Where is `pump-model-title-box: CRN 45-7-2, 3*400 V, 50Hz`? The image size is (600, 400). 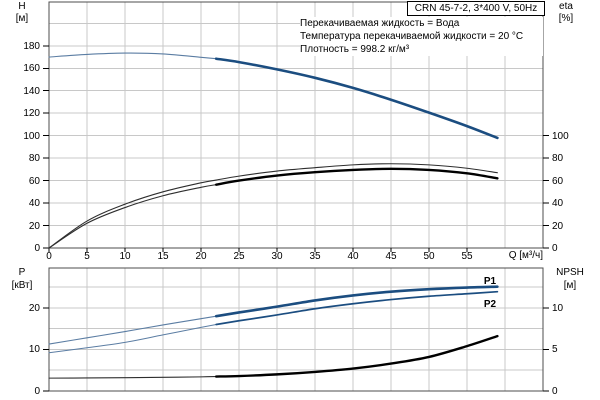
pump-model-title-box: CRN 45-7-2, 3*400 V, 50Hz is located at coordinates (476, 8).